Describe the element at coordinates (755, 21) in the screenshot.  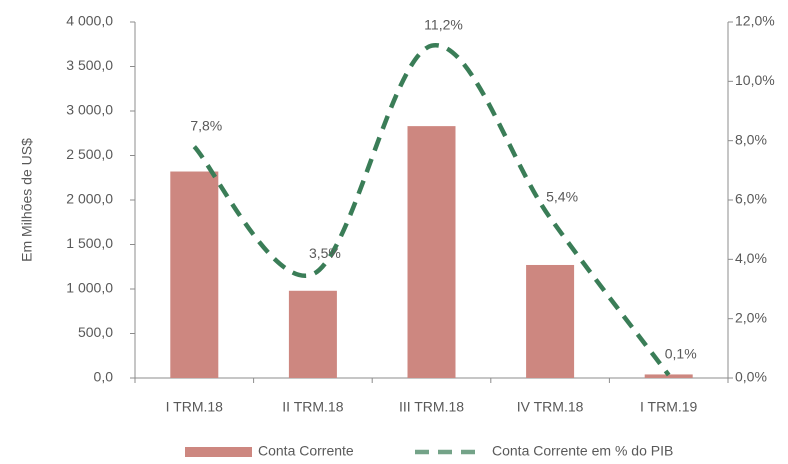
I see `y2-tick-label: 12,0%` at that location.